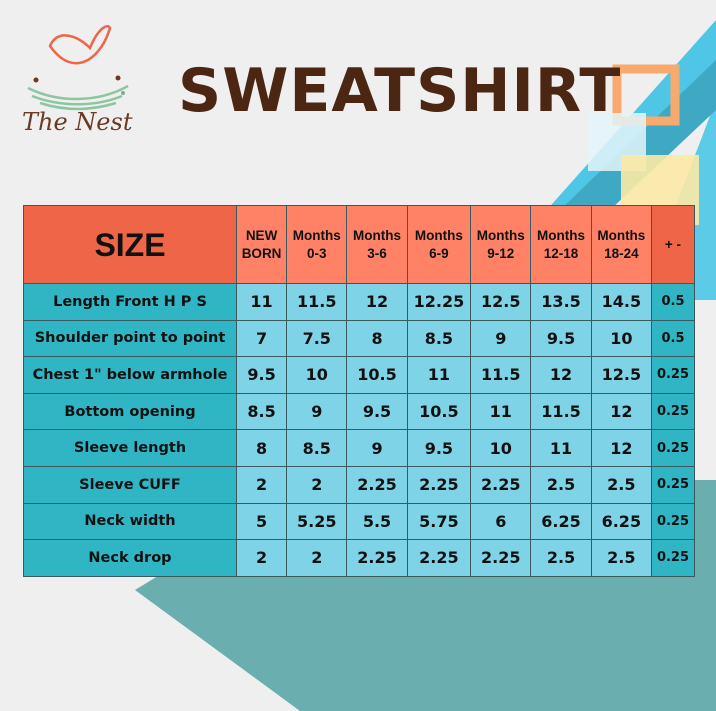  I want to click on table-row: Neck width 5 5.25 5.5 5.75 6 6.25 6.25 0.25, so click(359, 521).